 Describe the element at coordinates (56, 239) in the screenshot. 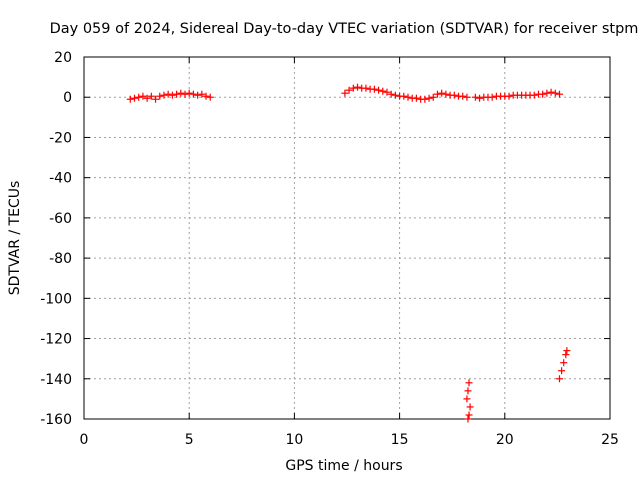

I see `y-tick-labels: 20 0 -20 -40 -60 -80 -100 -120 -140 -160` at that location.